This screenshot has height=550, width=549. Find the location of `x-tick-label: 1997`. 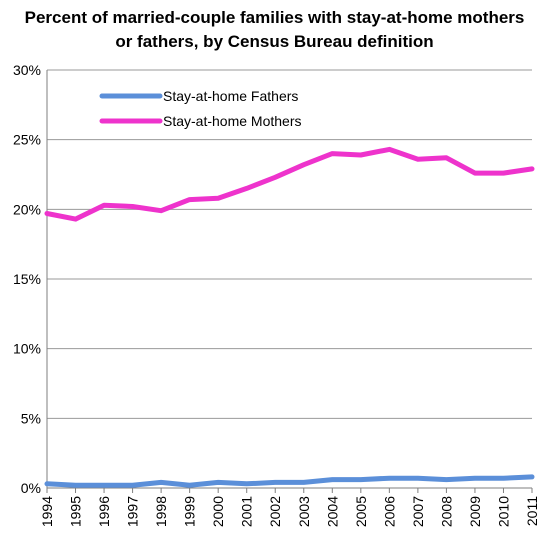

x-tick-label: 1997 is located at coordinates (133, 511).